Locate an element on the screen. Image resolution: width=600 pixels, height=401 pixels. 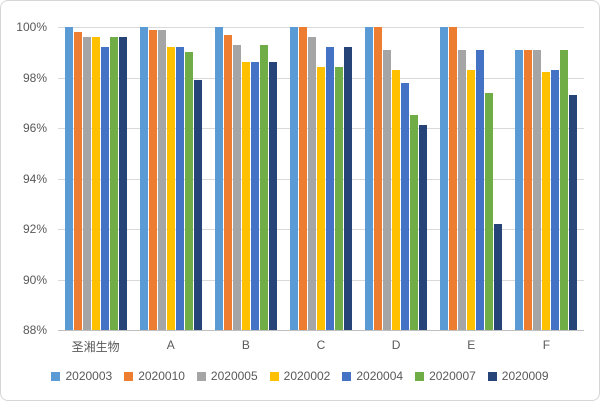
legend-label: 2020007 is located at coordinates (452, 376).